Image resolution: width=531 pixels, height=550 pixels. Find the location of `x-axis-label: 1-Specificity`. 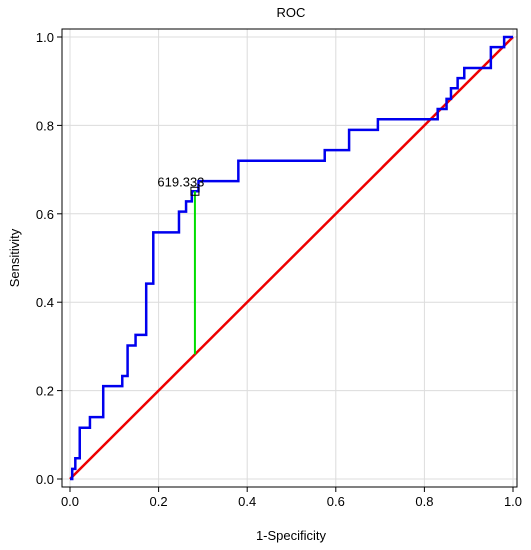

x-axis-label: 1-Specificity is located at coordinates (291, 535).